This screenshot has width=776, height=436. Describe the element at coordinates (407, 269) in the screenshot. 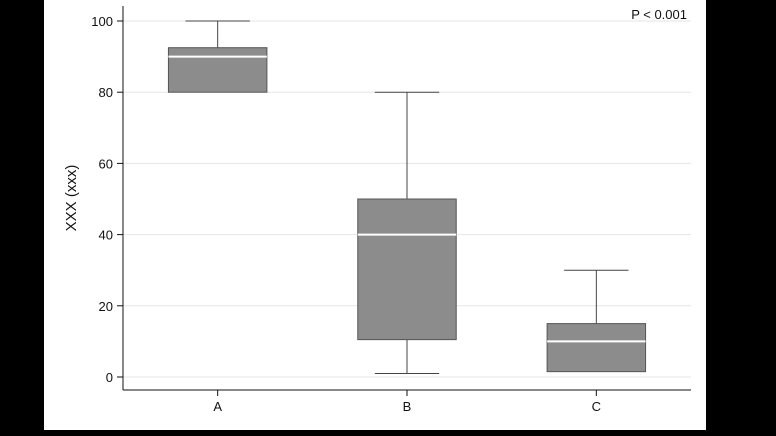

I see `box-B` at that location.